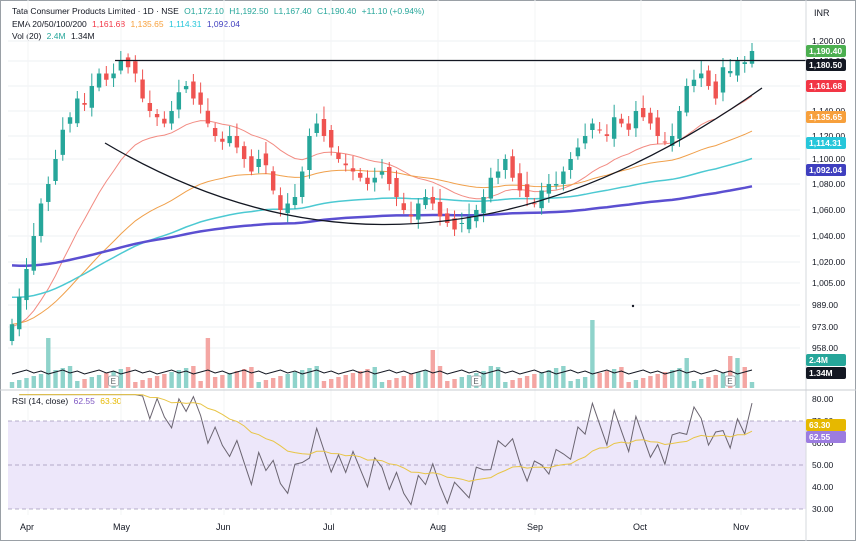 The height and width of the screenshot is (541, 856). What do you see at coordinates (822, 13) in the screenshot?
I see `currency-label: INR` at bounding box center [822, 13].